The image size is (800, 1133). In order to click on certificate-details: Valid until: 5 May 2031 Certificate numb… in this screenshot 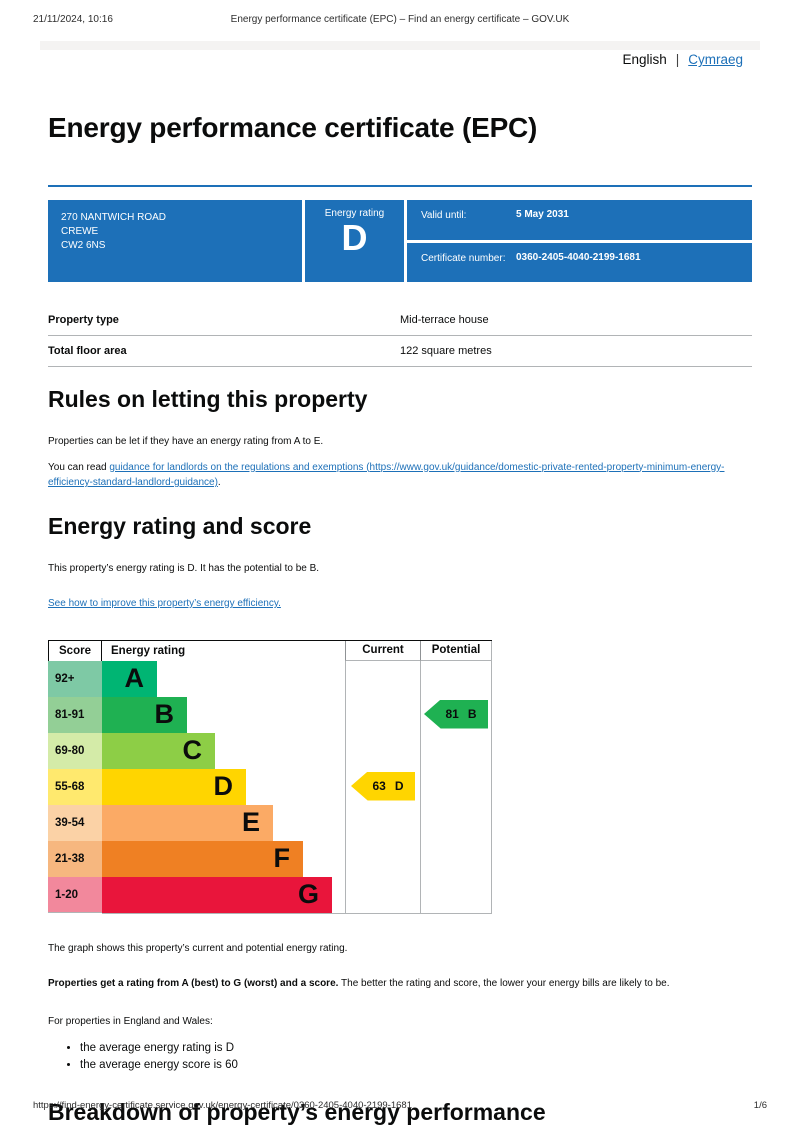, I will do `click(579, 241)`.